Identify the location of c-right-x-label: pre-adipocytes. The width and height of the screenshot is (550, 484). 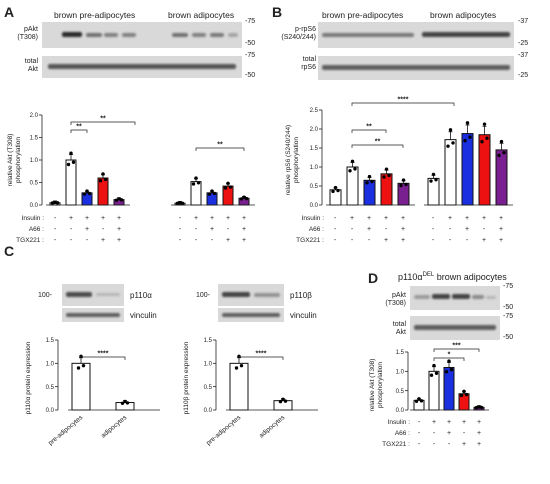
(224, 430).